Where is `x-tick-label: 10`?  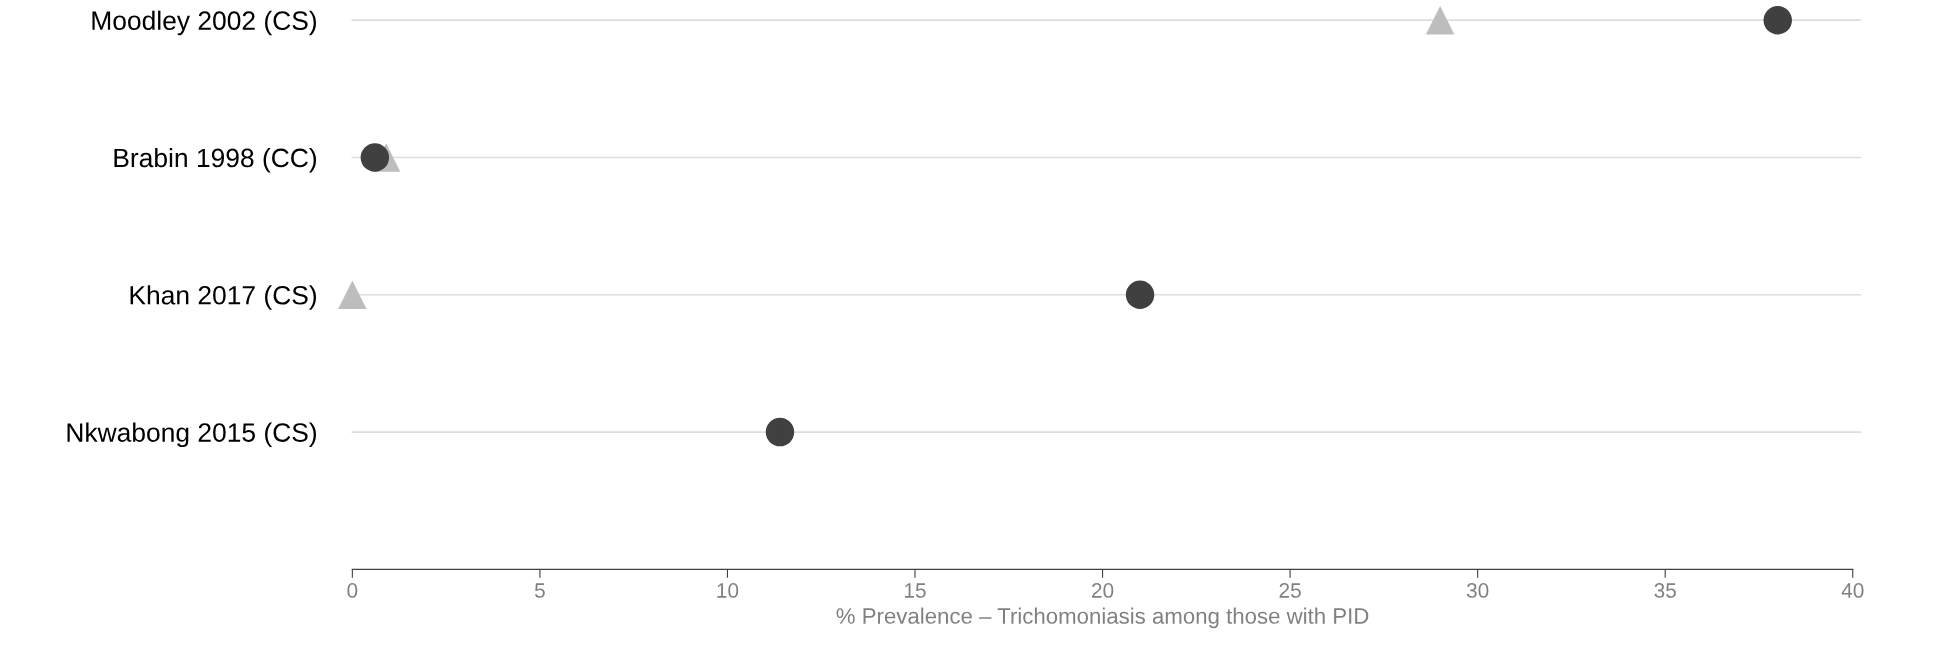 x-tick-label: 10 is located at coordinates (728, 590).